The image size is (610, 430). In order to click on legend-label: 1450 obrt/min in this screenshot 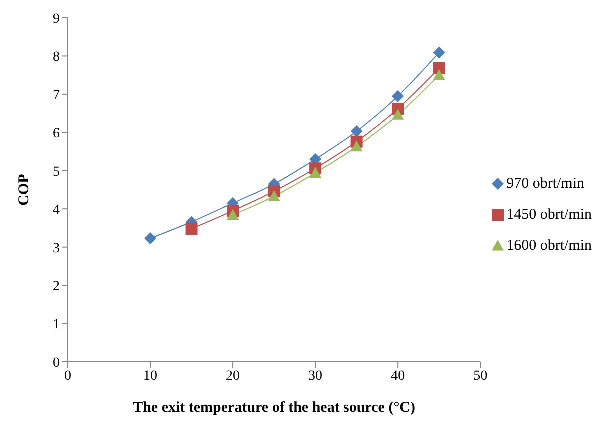, I will do `click(549, 215)`.